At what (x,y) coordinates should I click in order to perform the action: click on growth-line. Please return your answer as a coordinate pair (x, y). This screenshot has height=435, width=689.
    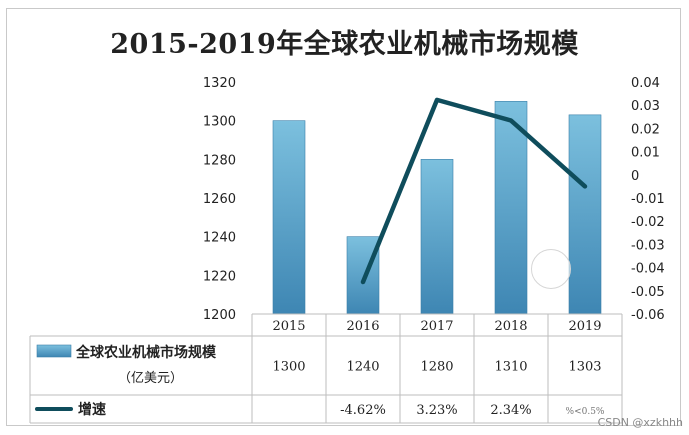
    Looking at the image, I should click on (474, 191).